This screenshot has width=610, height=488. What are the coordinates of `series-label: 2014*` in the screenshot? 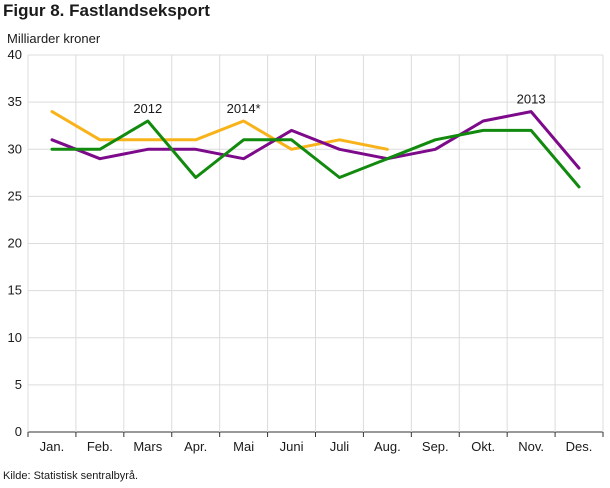 It's located at (244, 108).